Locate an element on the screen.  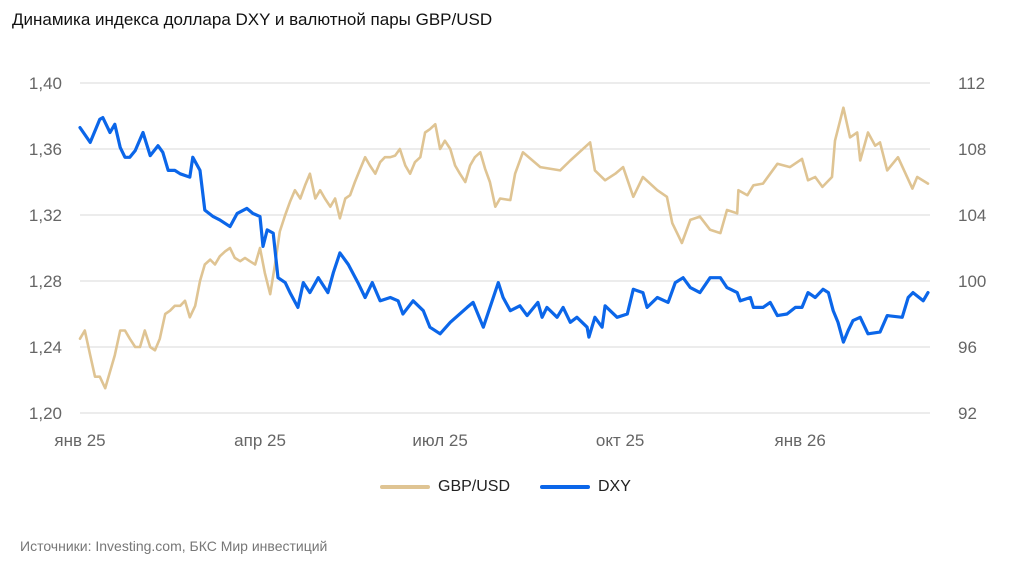
y-right-tick-label: 96 is located at coordinates (967, 347).